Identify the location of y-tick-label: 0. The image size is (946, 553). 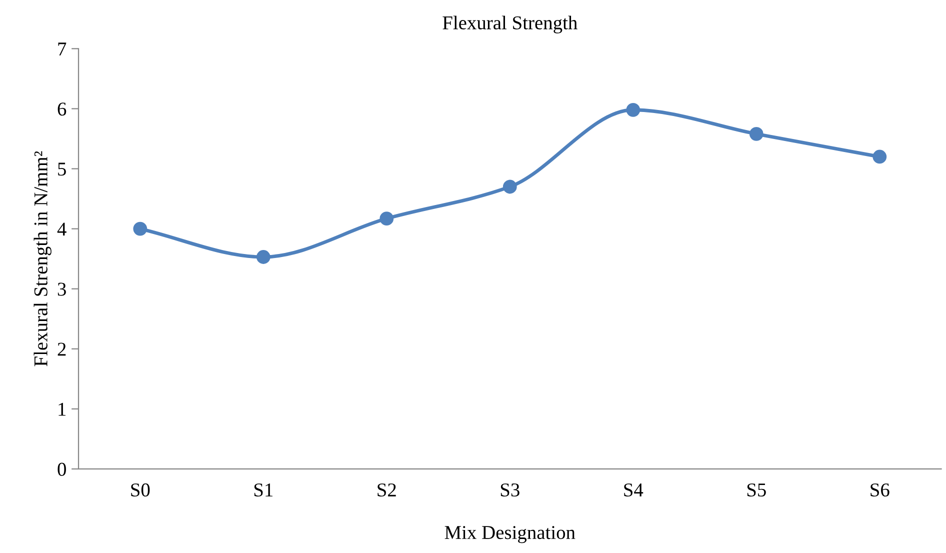
(62, 469).